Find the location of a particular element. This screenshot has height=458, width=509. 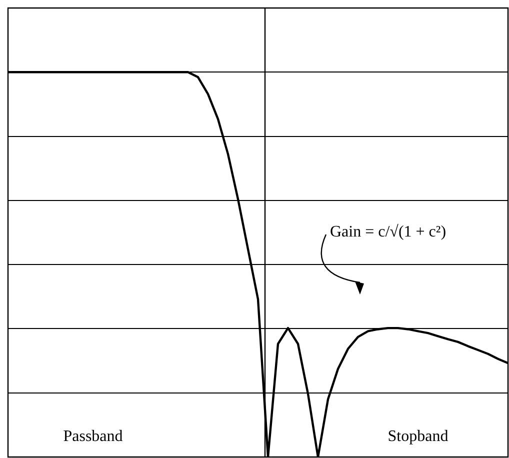

annotation: Gain = c/√(1 + c²) is located at coordinates (388, 232).